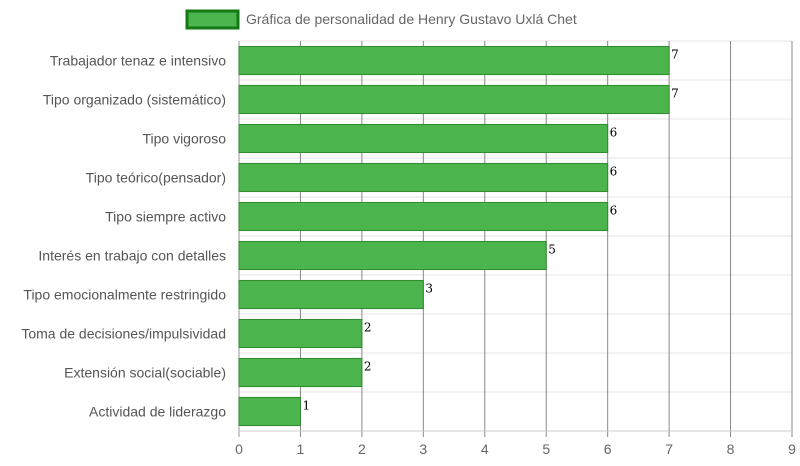 The height and width of the screenshot is (466, 800). What do you see at coordinates (731, 449) in the screenshot?
I see `x-tick-label: 8` at bounding box center [731, 449].